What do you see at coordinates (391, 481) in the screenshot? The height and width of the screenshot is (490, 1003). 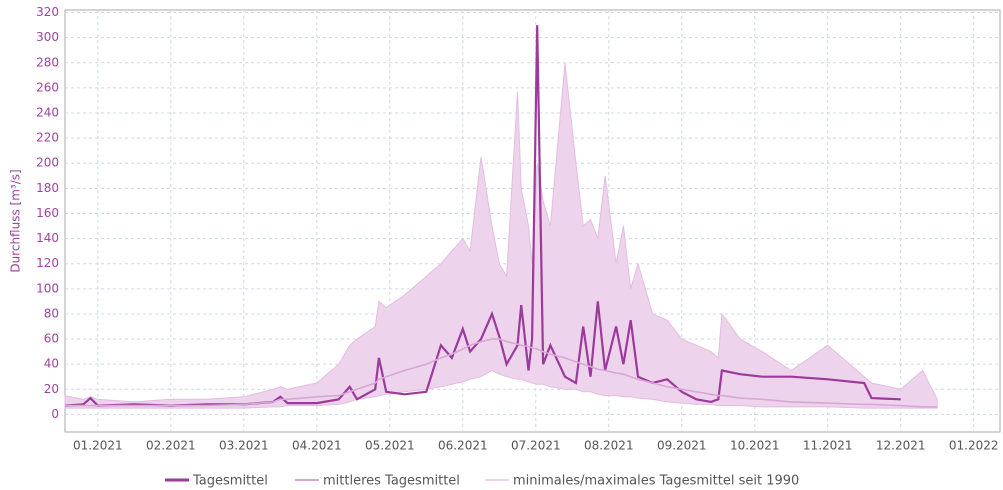 I see `legend-label: mittleres Tagesmittel` at bounding box center [391, 481].